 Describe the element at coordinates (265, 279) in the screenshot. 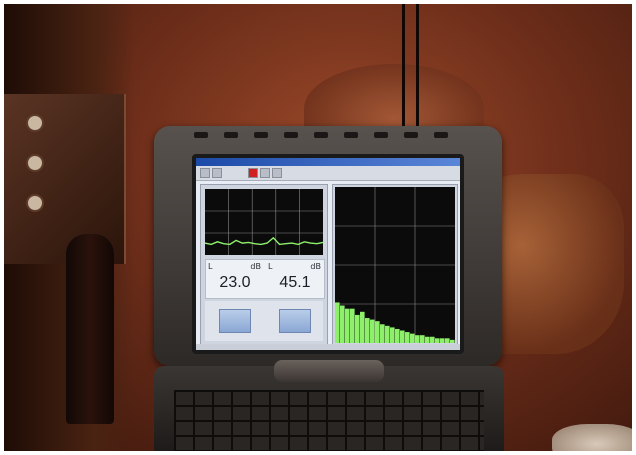

I see `level-readings: L dB 23.0 L dB 45.1` at that location.